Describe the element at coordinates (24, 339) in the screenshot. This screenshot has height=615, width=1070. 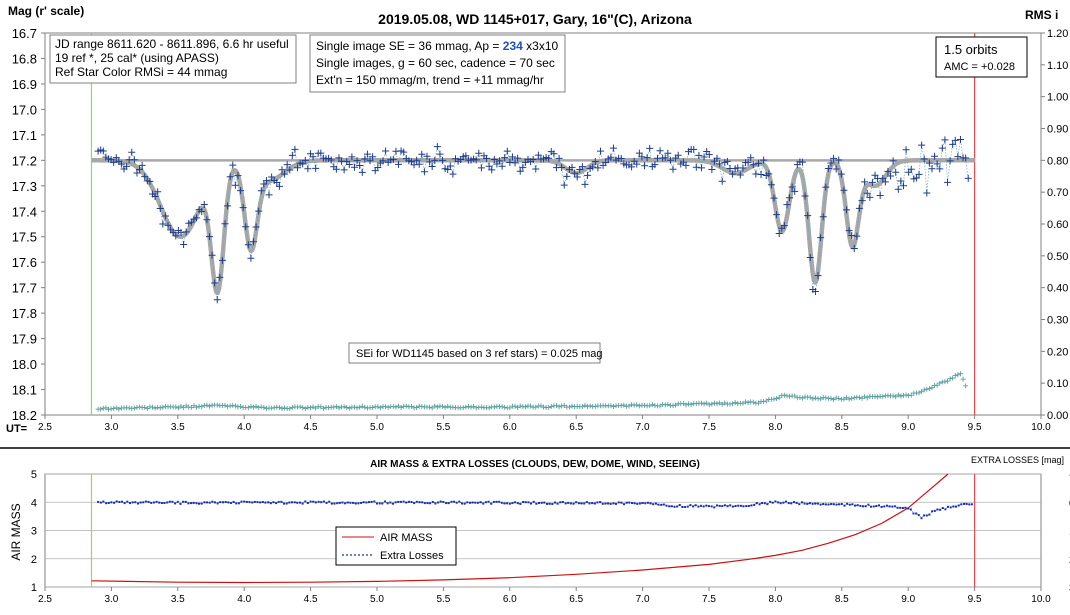
I see `top-y-tick-label: 17.9` at that location.